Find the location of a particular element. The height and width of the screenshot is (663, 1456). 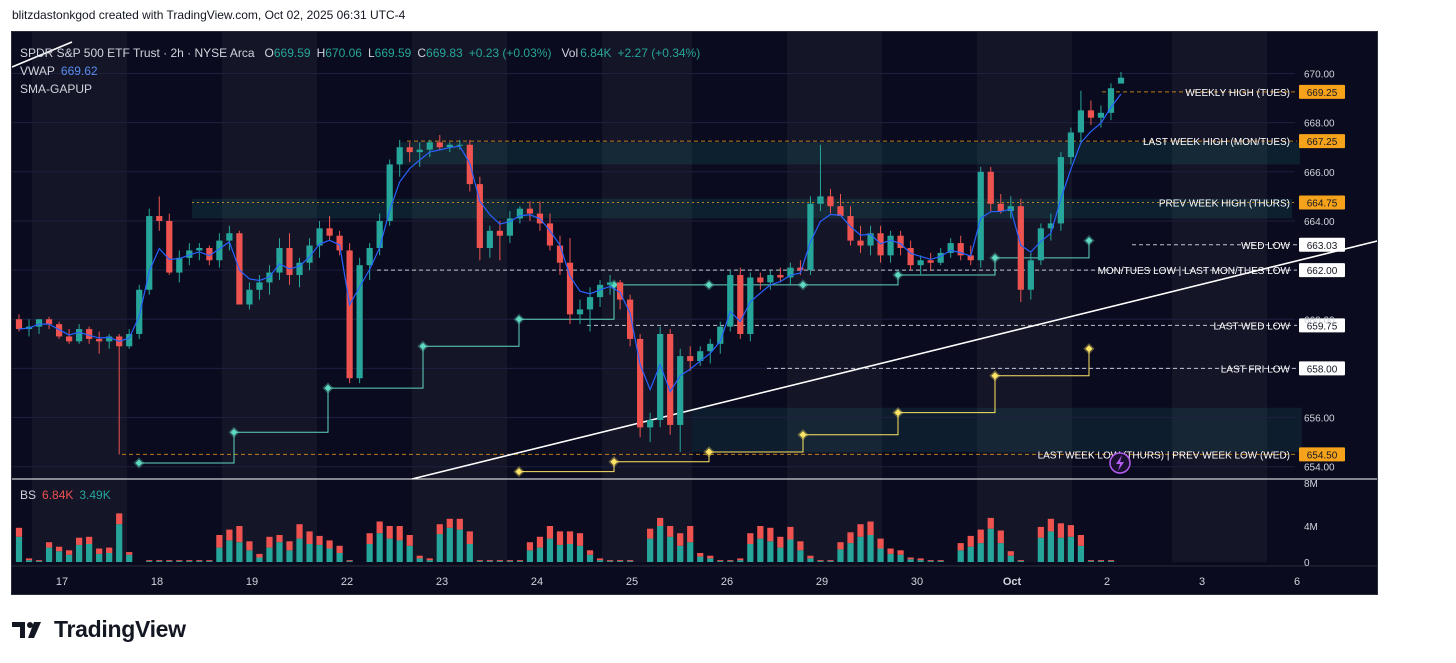

bs-legend: BS 6.84K 3.49K is located at coordinates (65, 495).